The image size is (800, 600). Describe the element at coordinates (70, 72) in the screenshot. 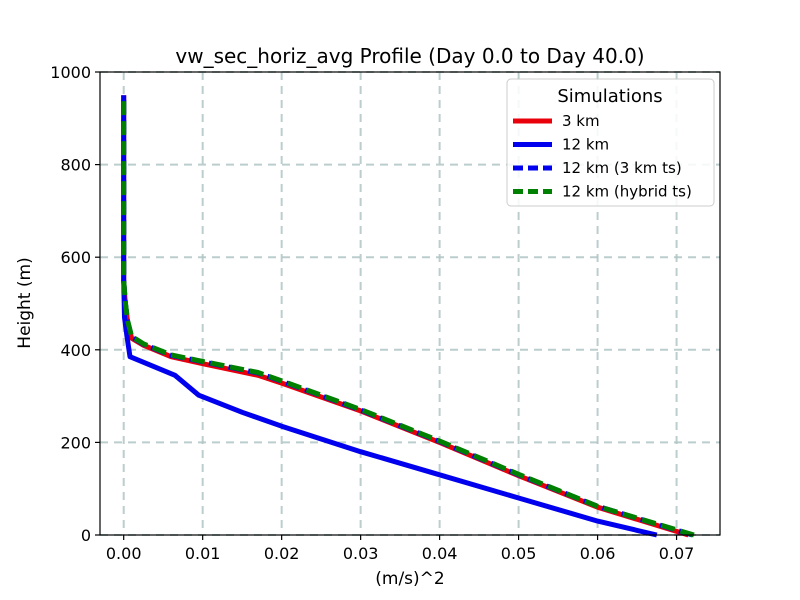

I see `y-tick-label: 1000` at that location.